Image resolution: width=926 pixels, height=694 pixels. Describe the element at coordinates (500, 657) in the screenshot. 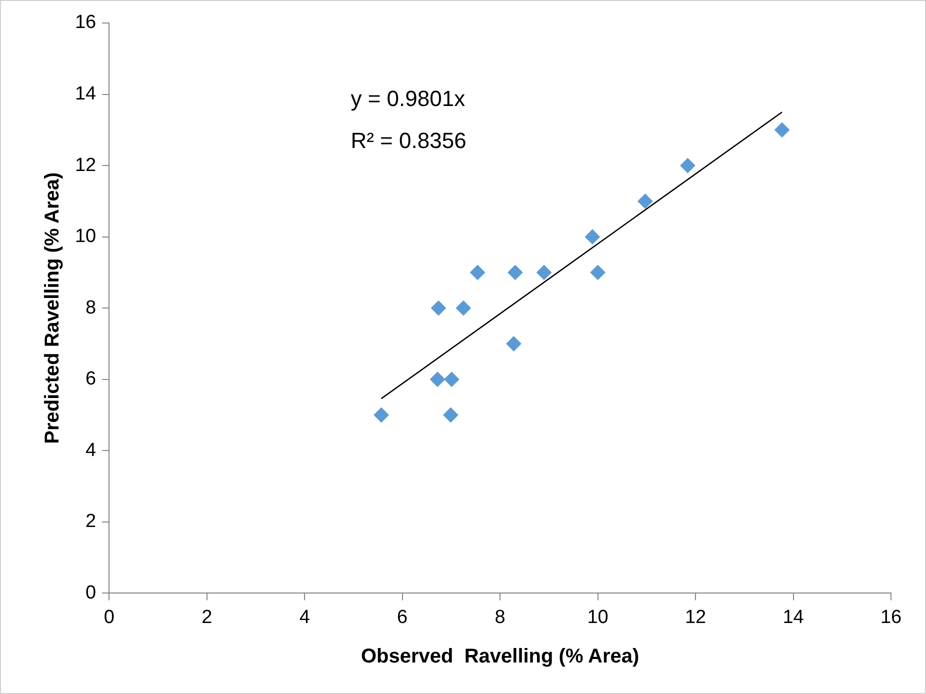

I see `x-axis-title: Observed Ravelling (% Area)` at that location.